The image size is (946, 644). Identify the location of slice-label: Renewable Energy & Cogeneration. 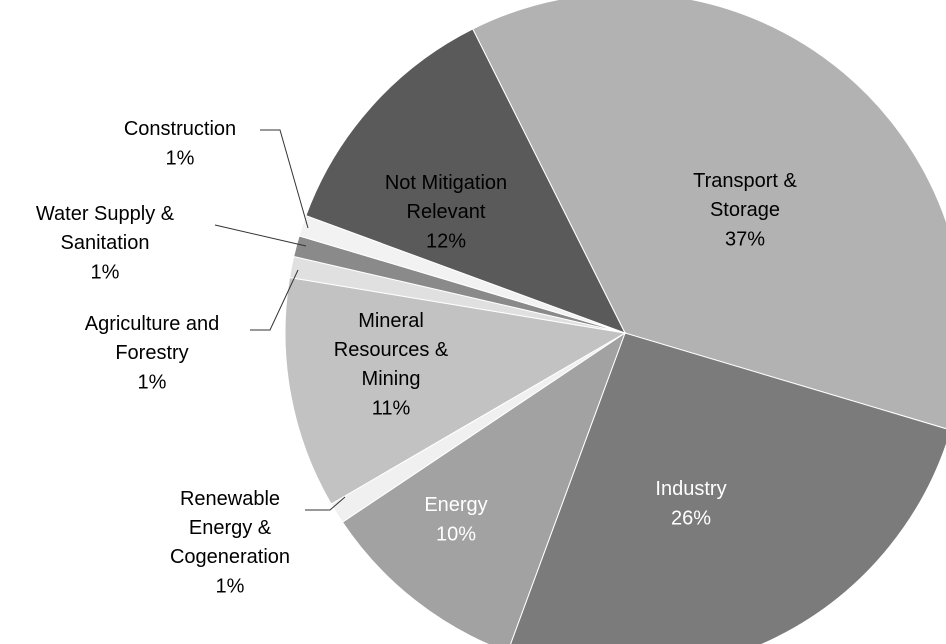
(230, 528).